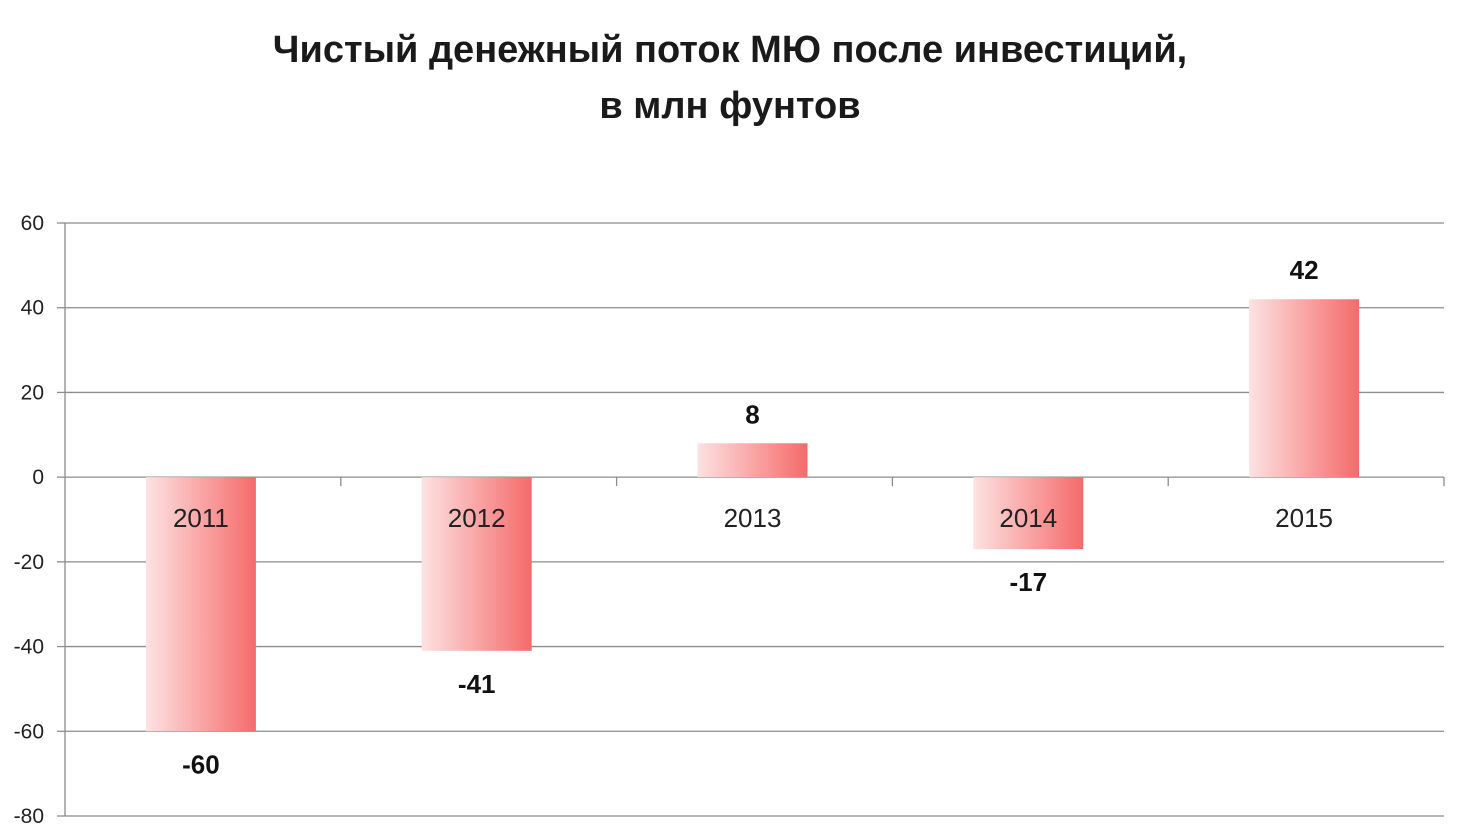 This screenshot has width=1460, height=836. I want to click on x-category-label: 2015, so click(1304, 518).